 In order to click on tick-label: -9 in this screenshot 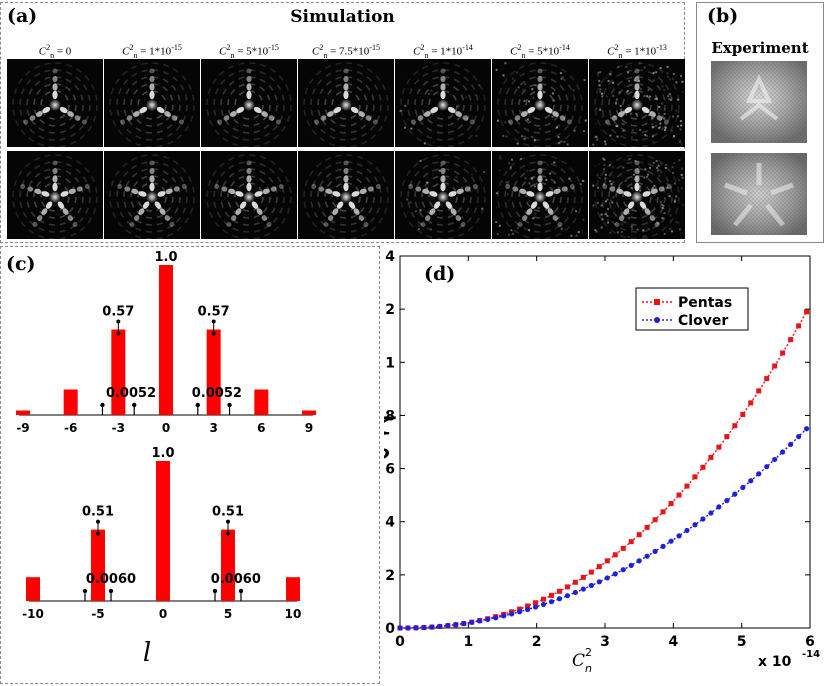, I will do `click(22, 428)`.